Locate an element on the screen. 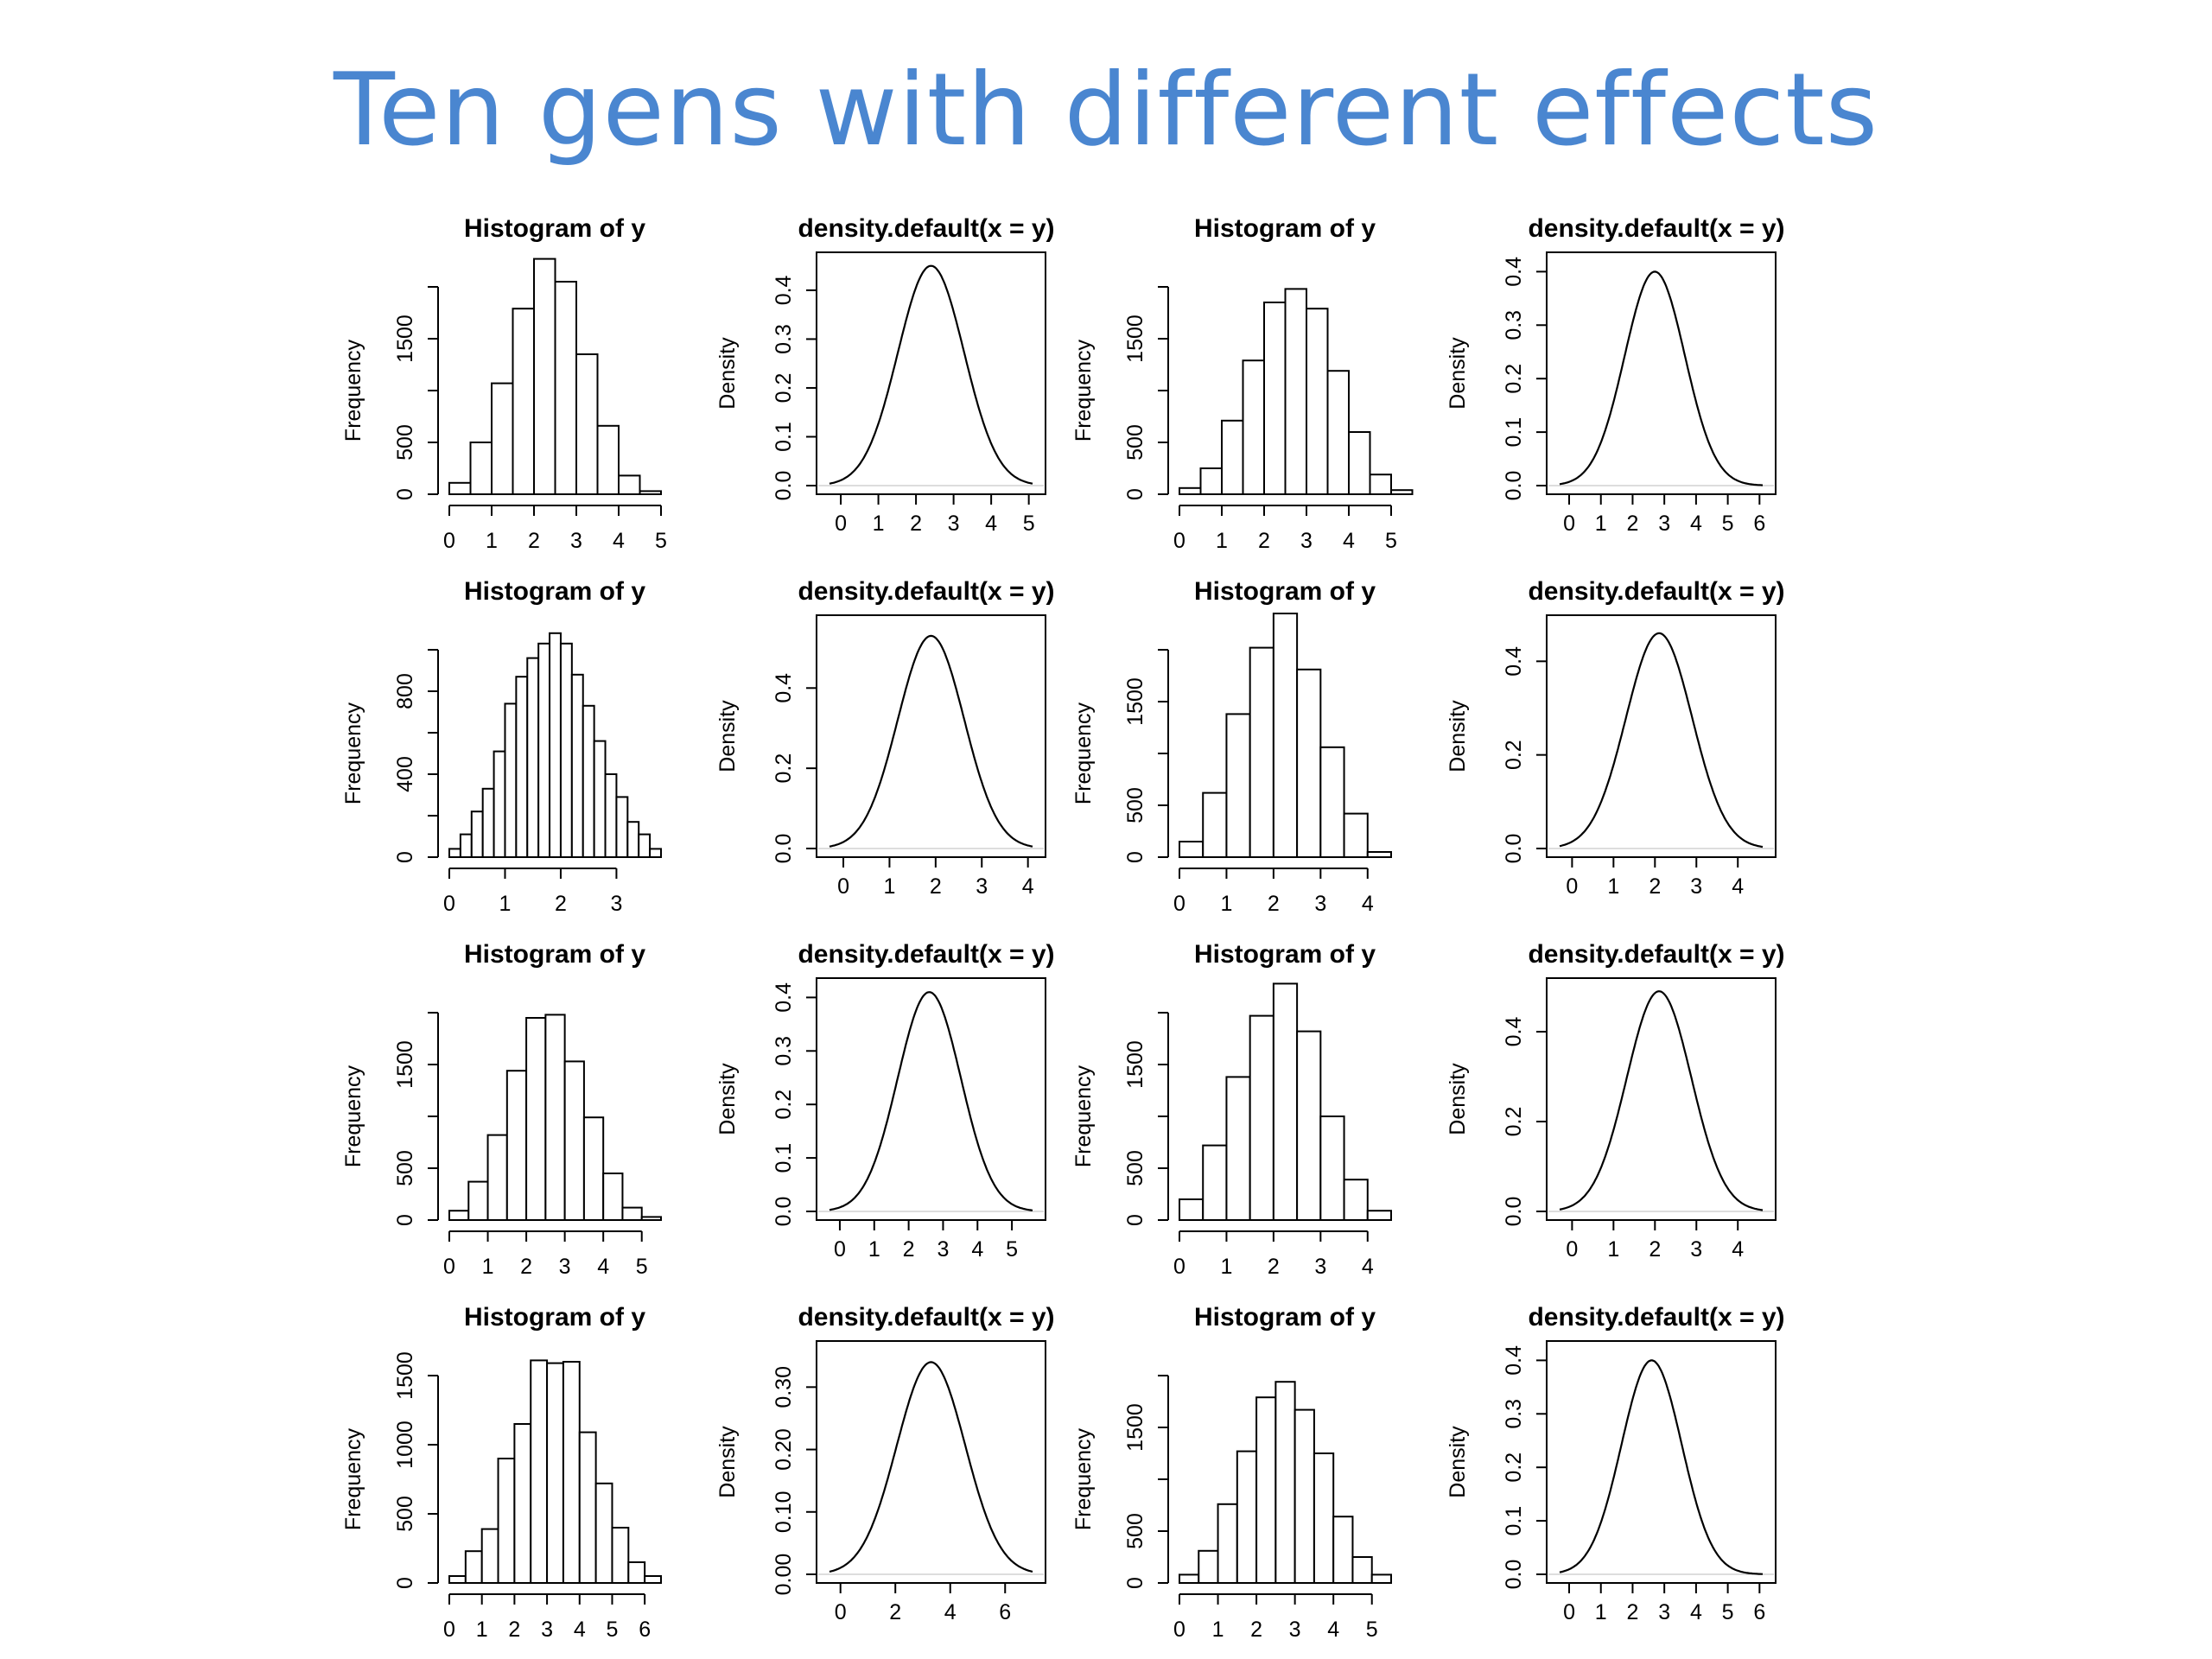 This screenshot has width=2212, height=1659. chart-15: Histogram of y 0 500 1500 Frequency 0 1 2 3 4 5 is located at coordinates (1232, 1472).